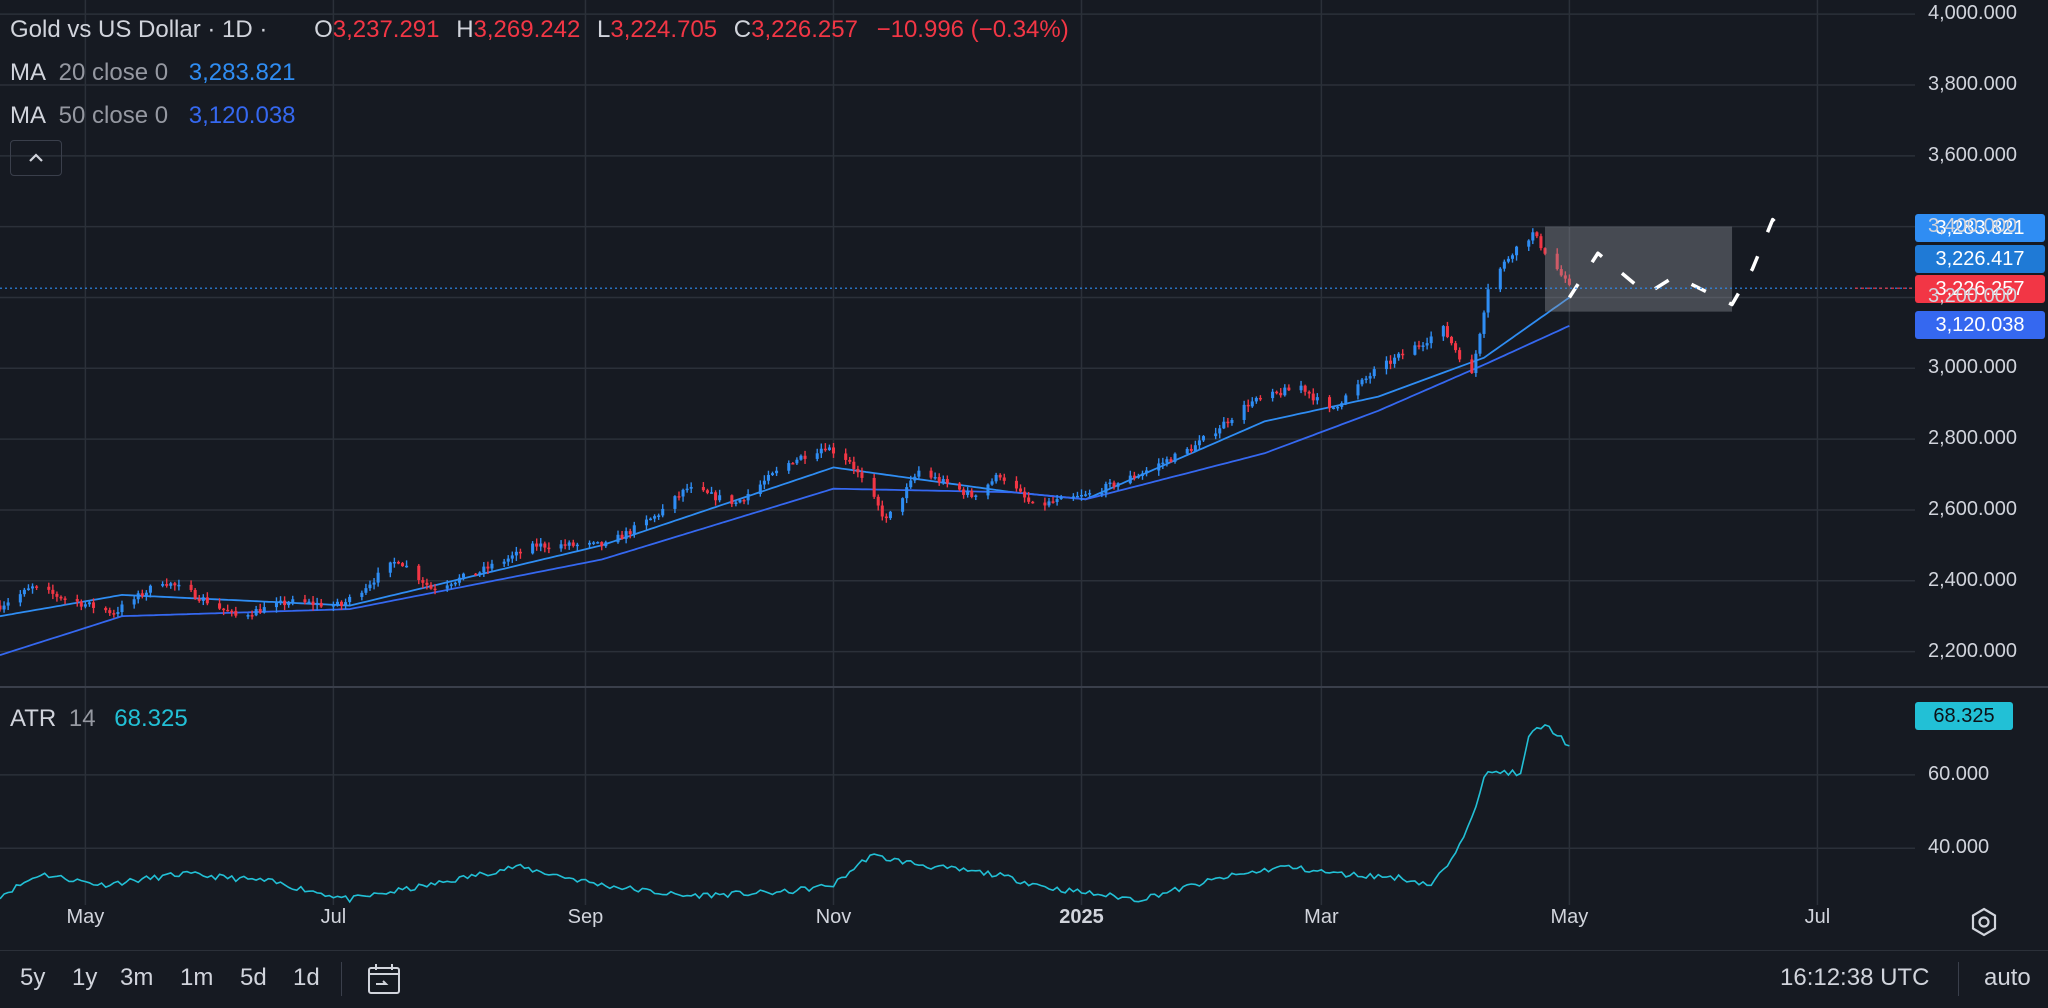  Describe the element at coordinates (85, 977) in the screenshot. I see `range-1y-button: 1y` at that location.